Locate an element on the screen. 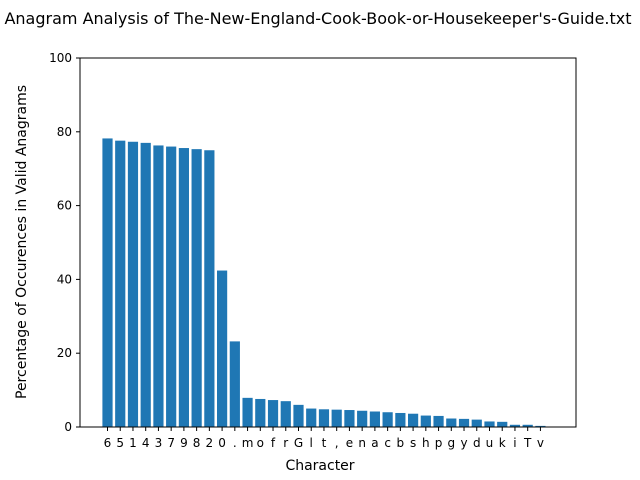 The width and height of the screenshot is (640, 480). x-tick-label-7: 8 is located at coordinates (197, 443).